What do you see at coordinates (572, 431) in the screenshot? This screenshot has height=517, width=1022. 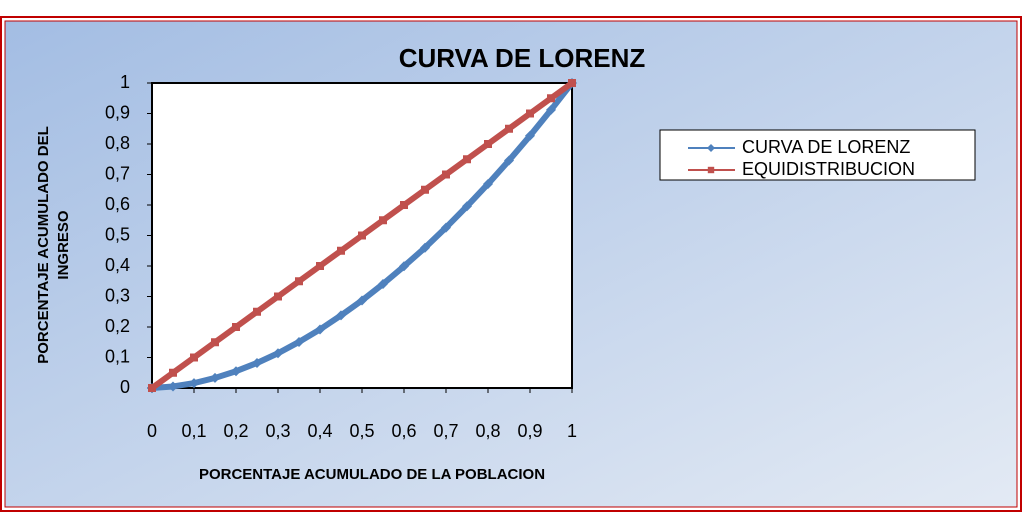 I see `x-tick-label: 1` at bounding box center [572, 431].